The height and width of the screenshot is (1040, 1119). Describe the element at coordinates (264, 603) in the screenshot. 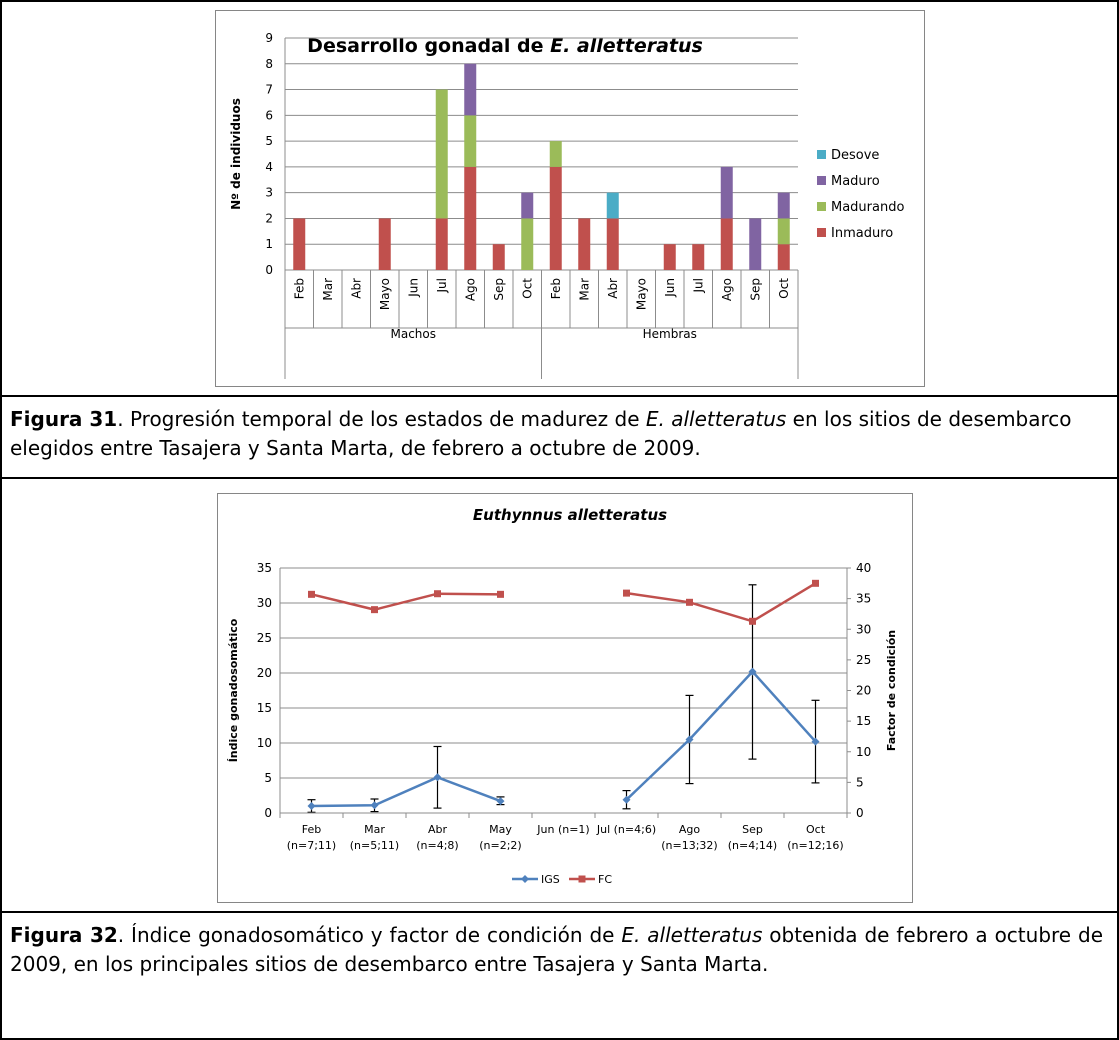

I see `y-tick-label: 30` at that location.